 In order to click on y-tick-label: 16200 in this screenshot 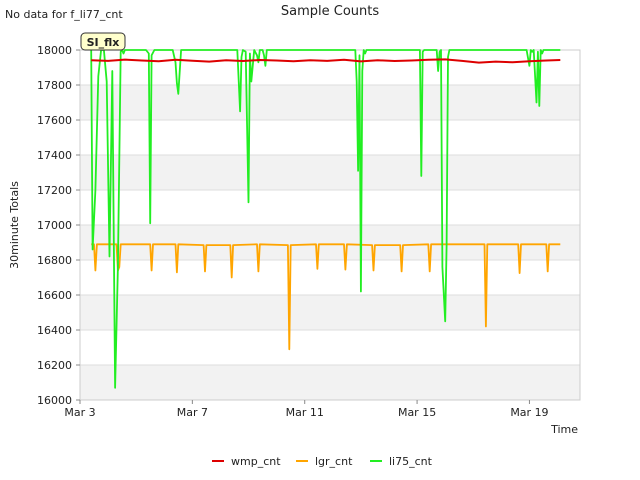, I will do `click(54, 365)`.